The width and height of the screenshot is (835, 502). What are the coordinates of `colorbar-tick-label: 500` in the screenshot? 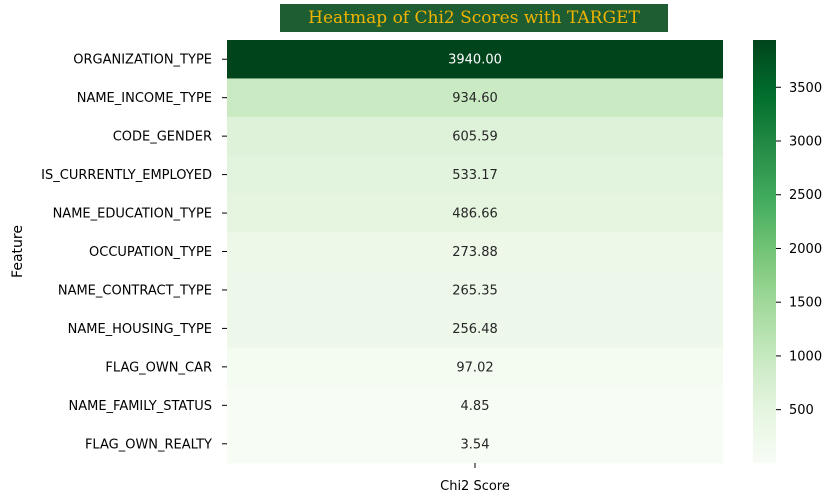 It's located at (801, 410).